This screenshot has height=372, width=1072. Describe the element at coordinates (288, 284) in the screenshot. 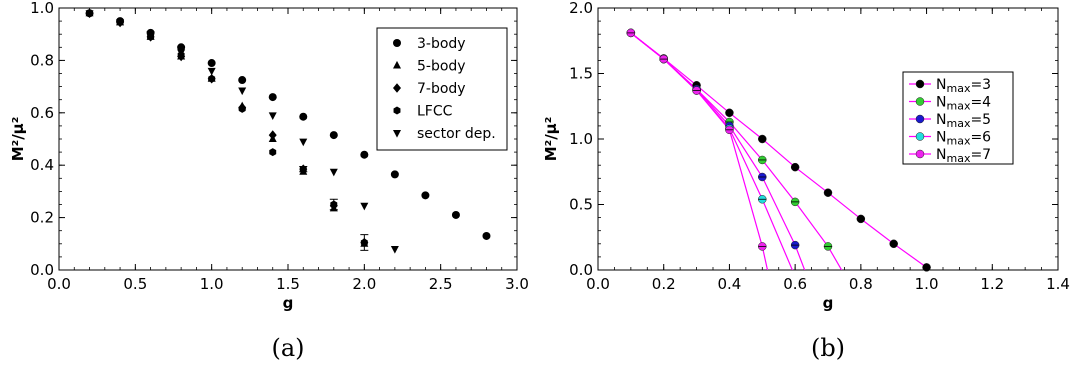

I see `x-tick-label: 1.5` at that location.